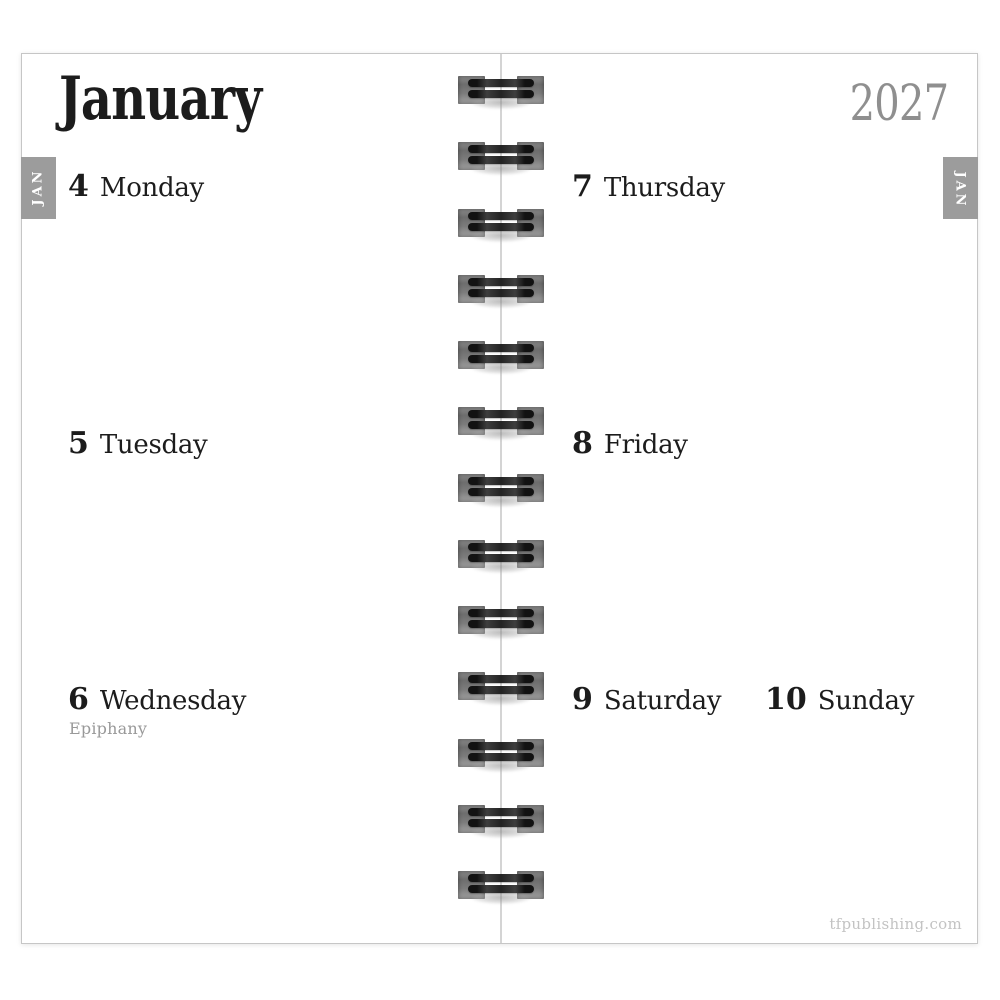  I want to click on day-name: Saturday, so click(662, 701).